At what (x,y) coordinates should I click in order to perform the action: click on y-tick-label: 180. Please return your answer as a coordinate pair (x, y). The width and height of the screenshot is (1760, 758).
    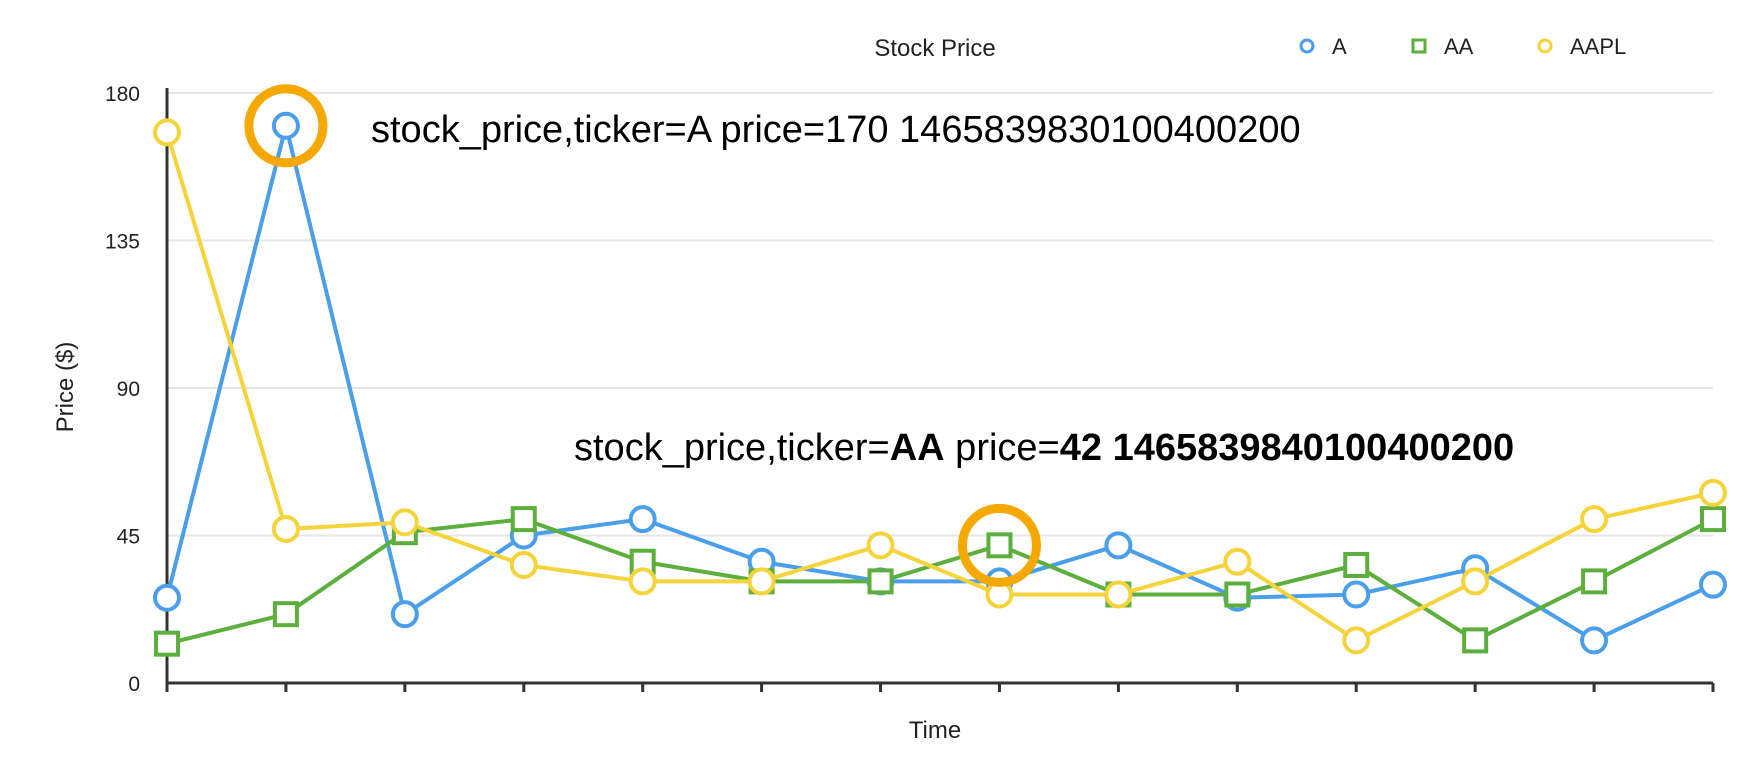
    Looking at the image, I should click on (122, 94).